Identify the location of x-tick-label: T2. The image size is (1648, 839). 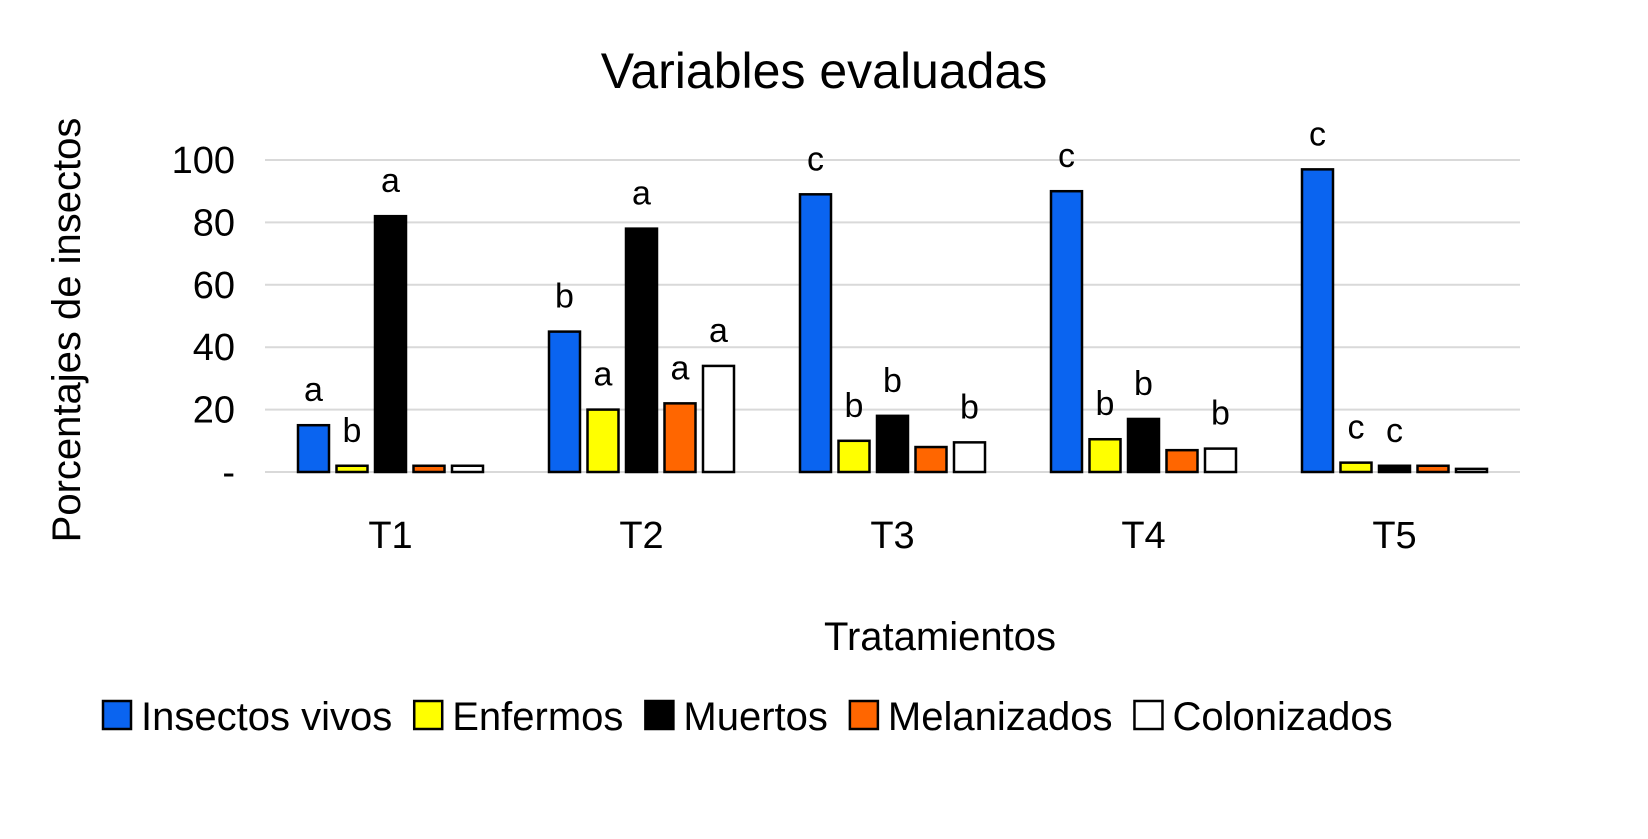
(641, 536).